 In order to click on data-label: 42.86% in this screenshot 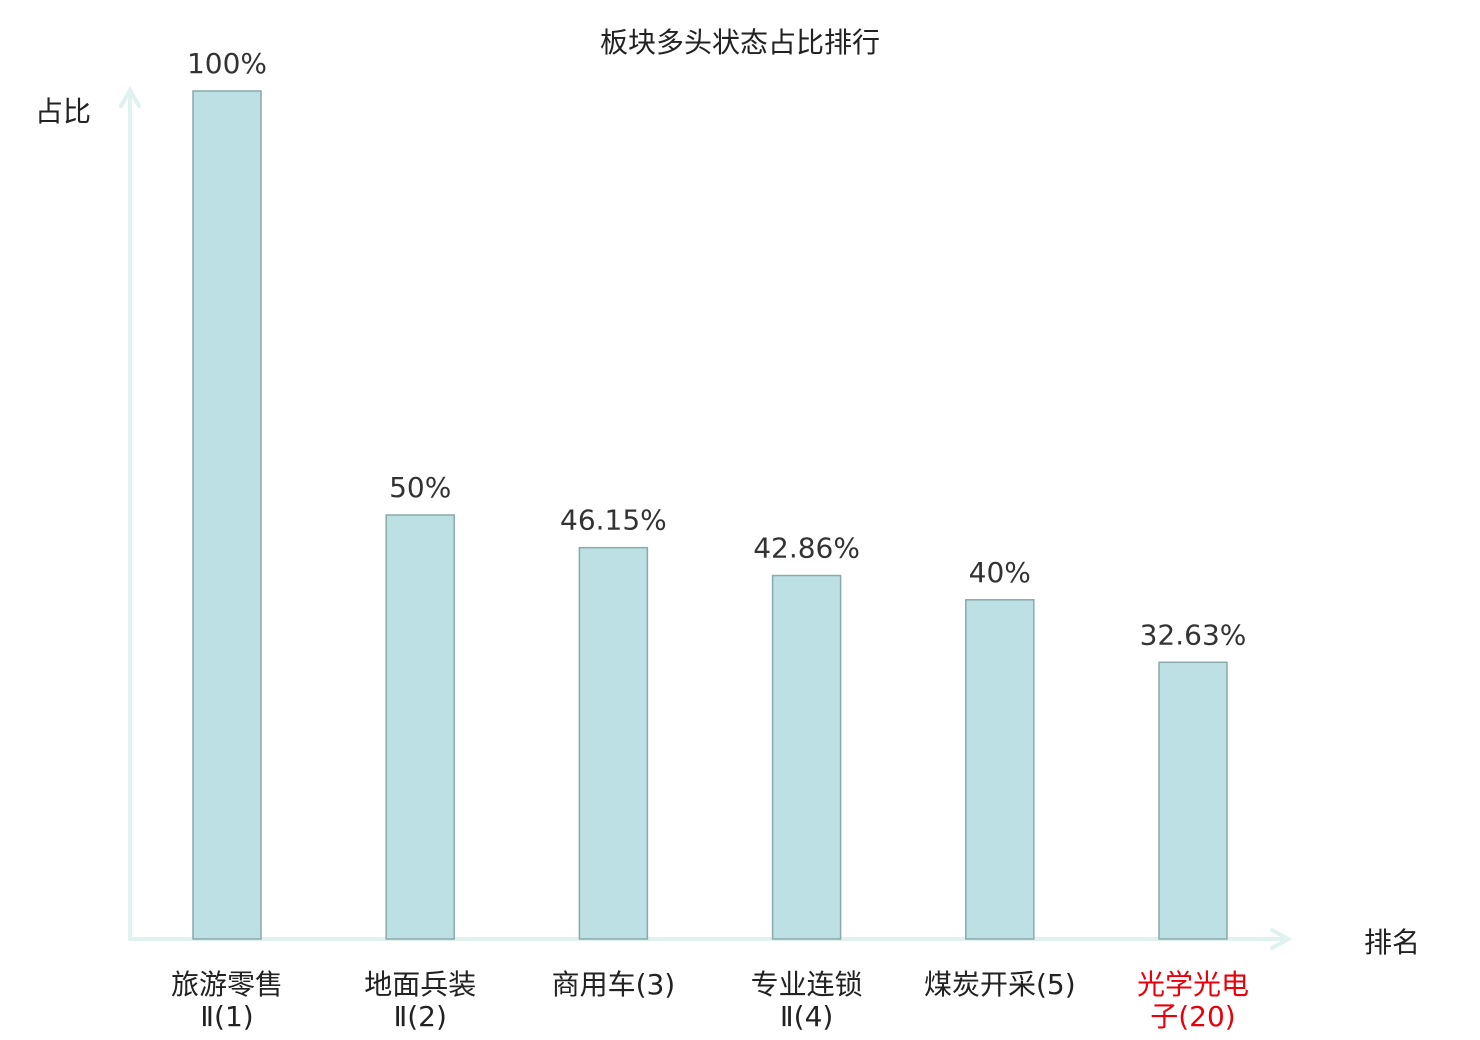, I will do `click(806, 548)`.